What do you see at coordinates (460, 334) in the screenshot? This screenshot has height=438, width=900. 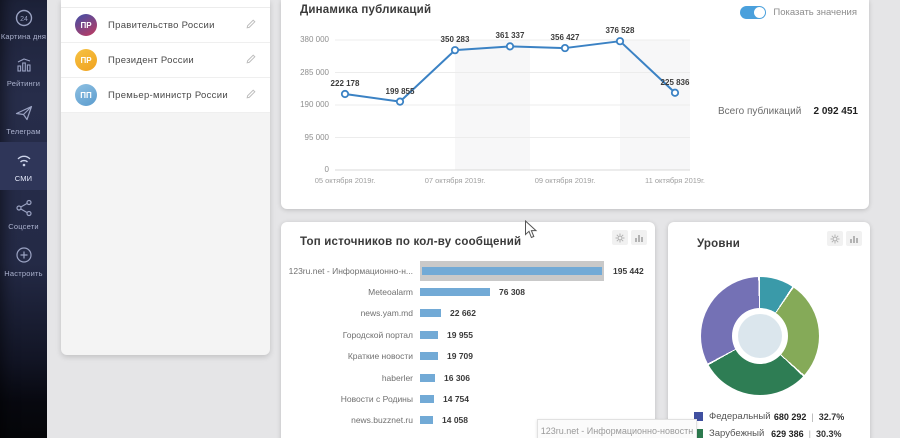 I see `source-value: 19 955` at bounding box center [460, 334].